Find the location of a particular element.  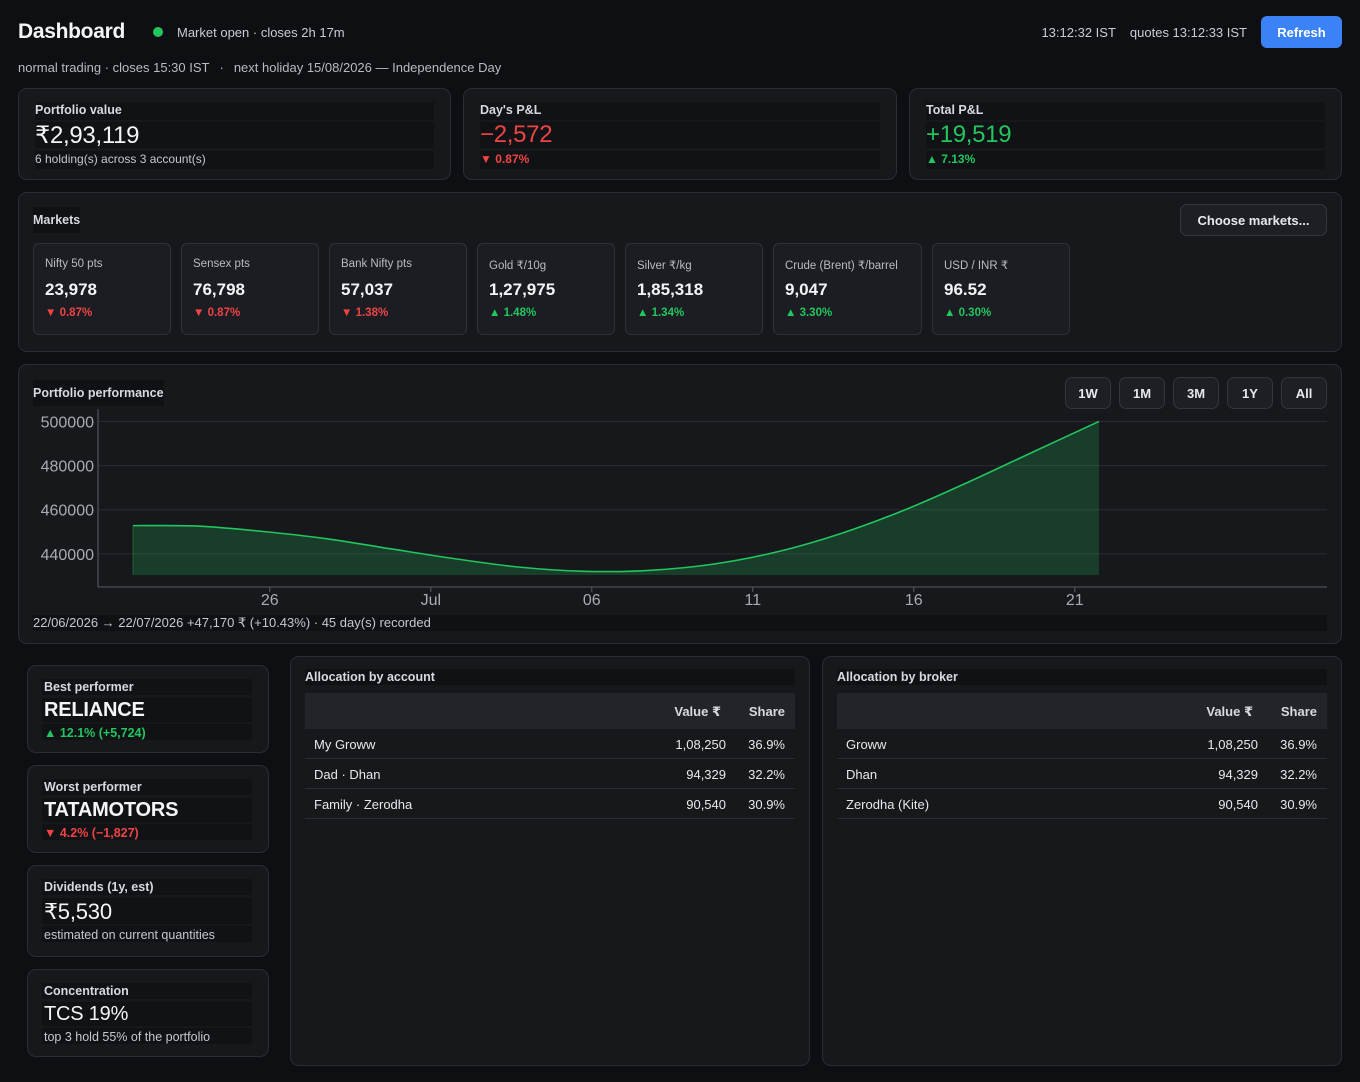

kpi-sub: ▲ 7.13% is located at coordinates (951, 159).